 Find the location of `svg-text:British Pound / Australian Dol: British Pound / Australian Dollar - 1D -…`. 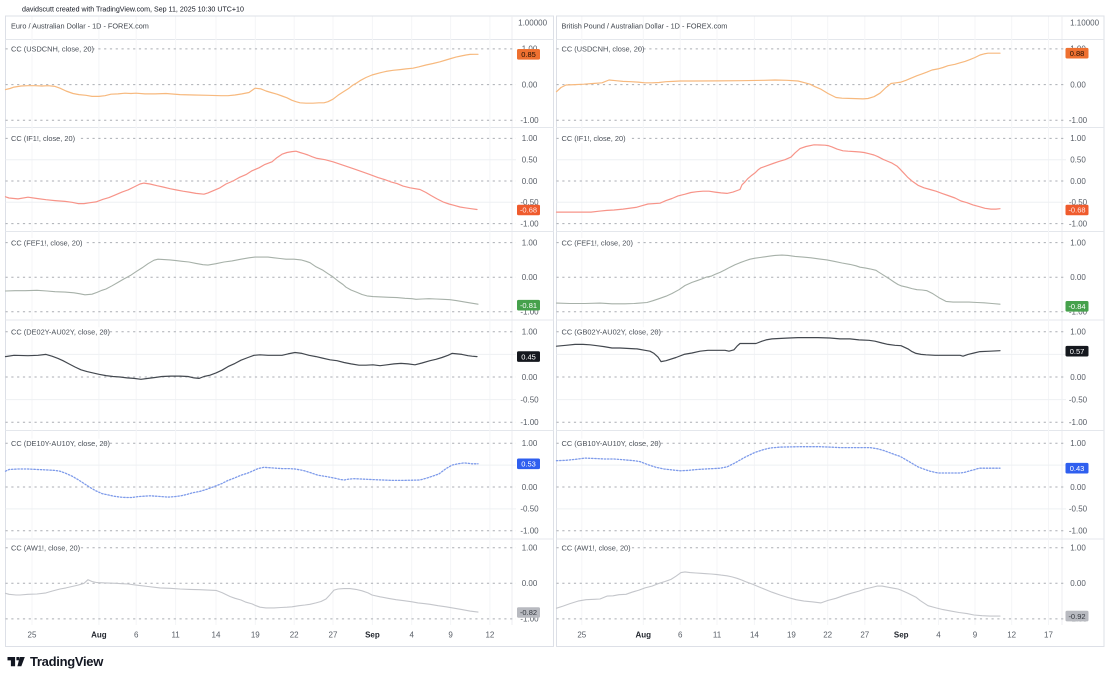

svg-text:British Pound / Australian Dol: British Pound / Australian Dollar - 1D -… is located at coordinates (645, 25).